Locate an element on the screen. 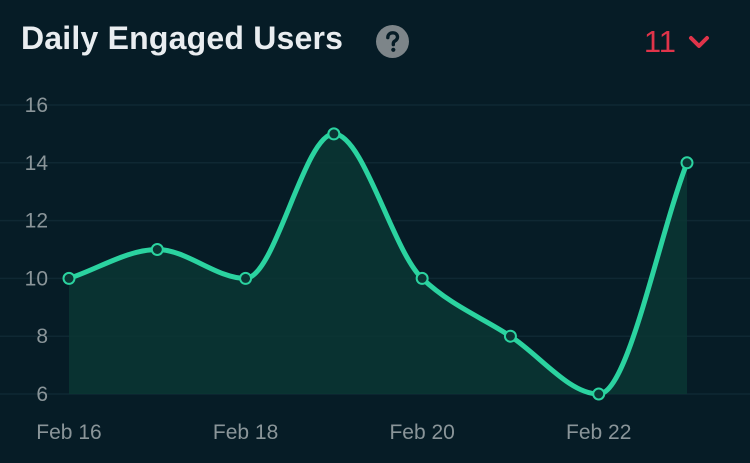 This screenshot has width=750, height=463. x-tick-label: Feb 20 is located at coordinates (421, 432).